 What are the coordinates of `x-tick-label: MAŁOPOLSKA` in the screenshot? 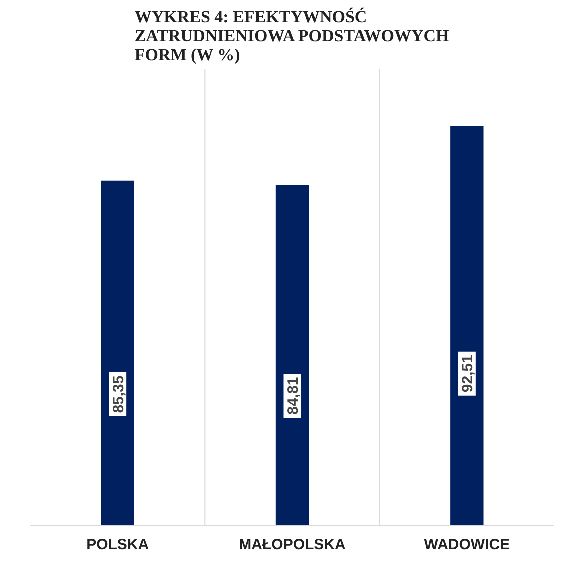 It's located at (292, 545).